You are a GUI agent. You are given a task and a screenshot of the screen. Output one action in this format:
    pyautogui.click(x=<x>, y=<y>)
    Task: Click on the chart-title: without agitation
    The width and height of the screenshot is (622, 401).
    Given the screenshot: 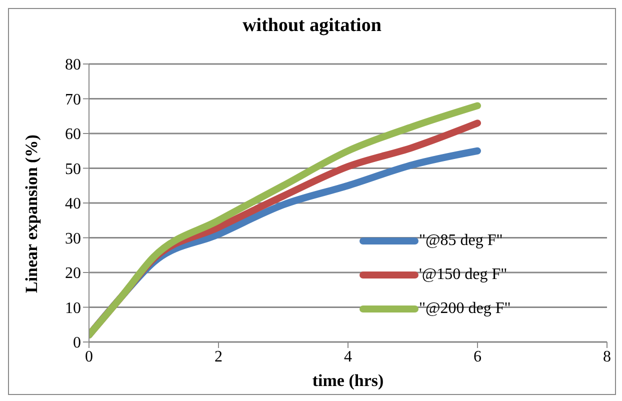 What is the action you would take?
    pyautogui.click(x=312, y=26)
    